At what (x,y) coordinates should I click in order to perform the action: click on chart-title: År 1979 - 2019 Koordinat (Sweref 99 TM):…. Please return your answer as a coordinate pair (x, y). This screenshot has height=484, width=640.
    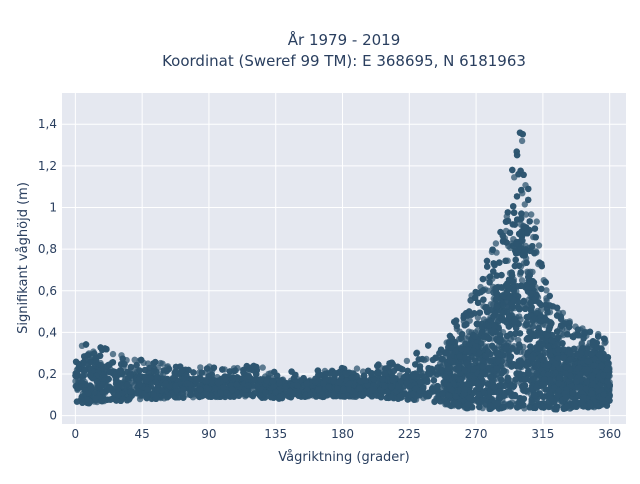
    Looking at the image, I should click on (344, 50).